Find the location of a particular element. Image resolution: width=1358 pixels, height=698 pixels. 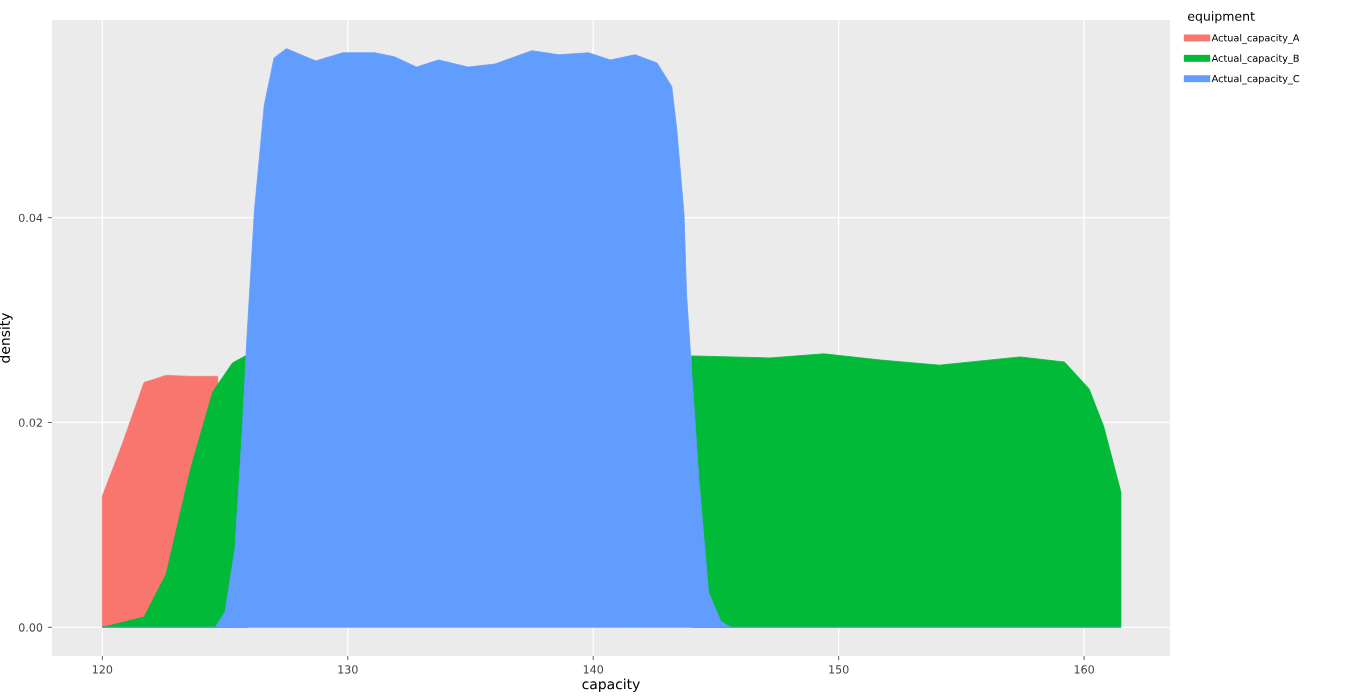

x-tick-label: 120 is located at coordinates (102, 669).